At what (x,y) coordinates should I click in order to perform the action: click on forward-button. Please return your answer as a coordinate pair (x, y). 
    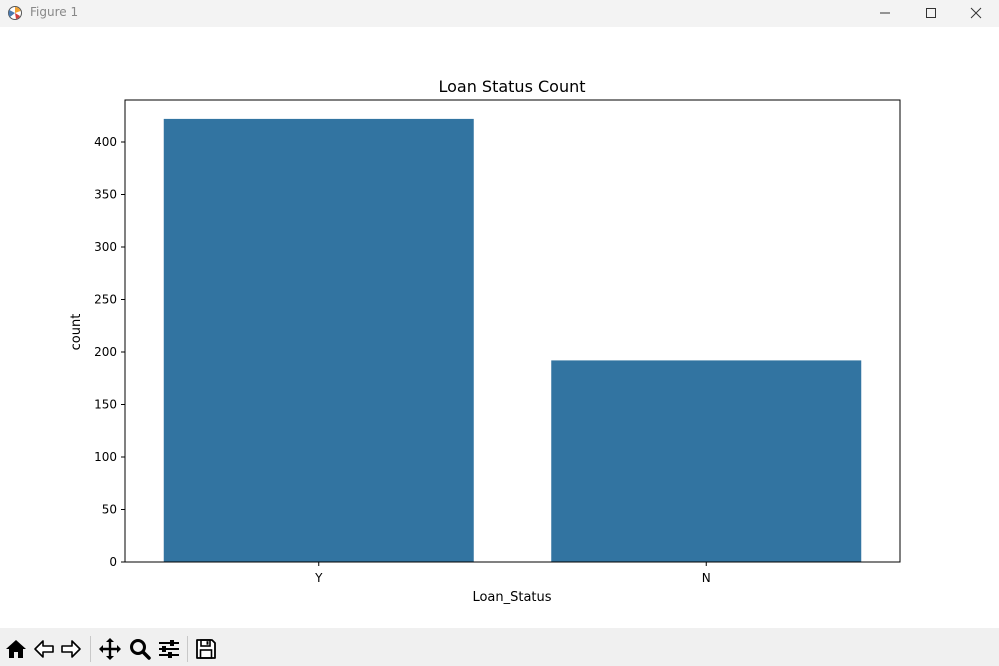
    Looking at the image, I should click on (71, 649).